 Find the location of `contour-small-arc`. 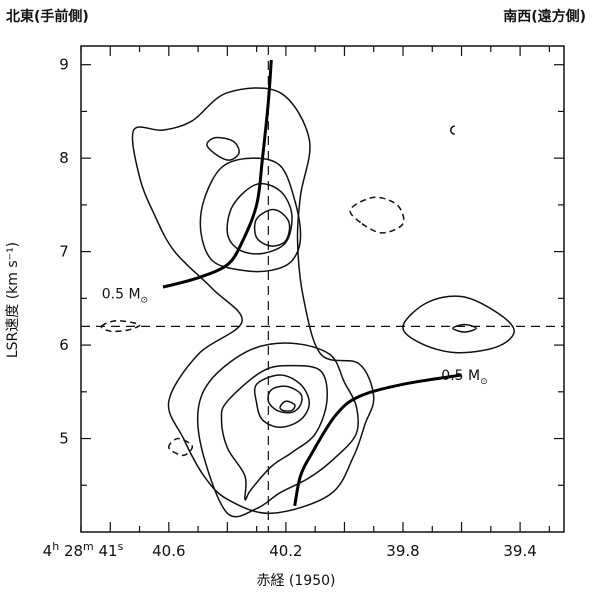

contour-small-arc is located at coordinates (452, 130).